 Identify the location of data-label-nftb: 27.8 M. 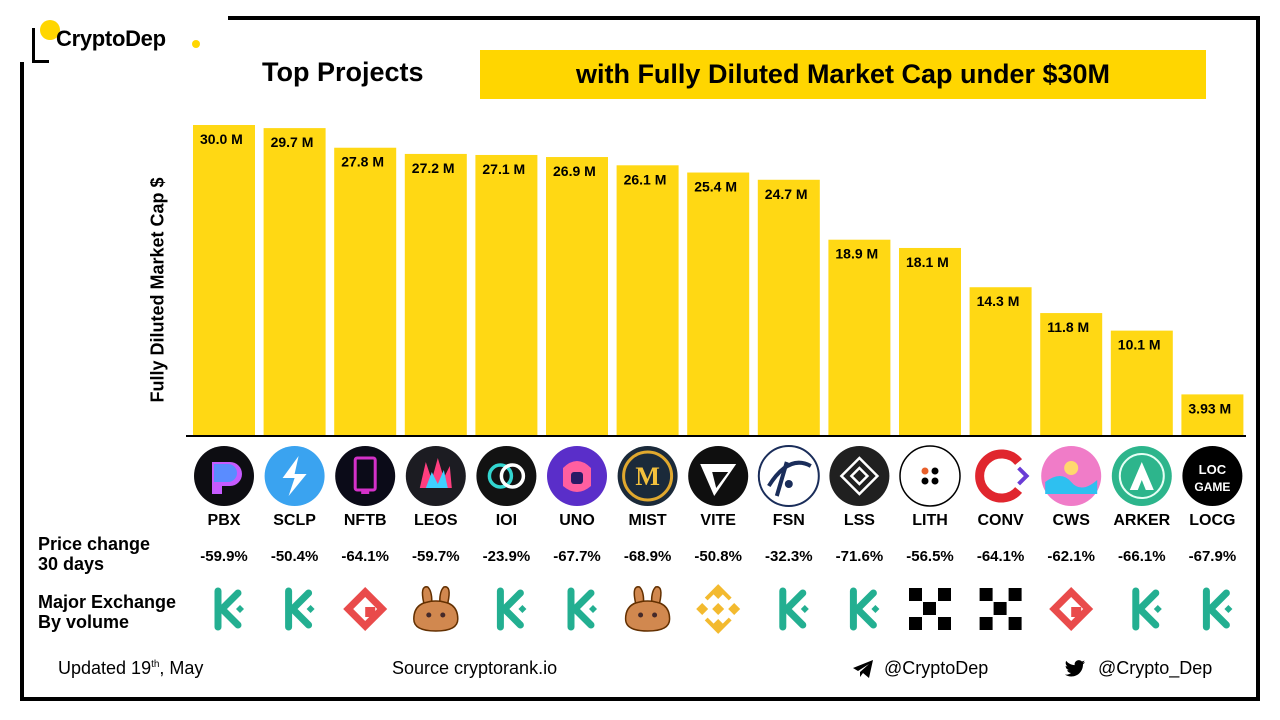
(362, 162).